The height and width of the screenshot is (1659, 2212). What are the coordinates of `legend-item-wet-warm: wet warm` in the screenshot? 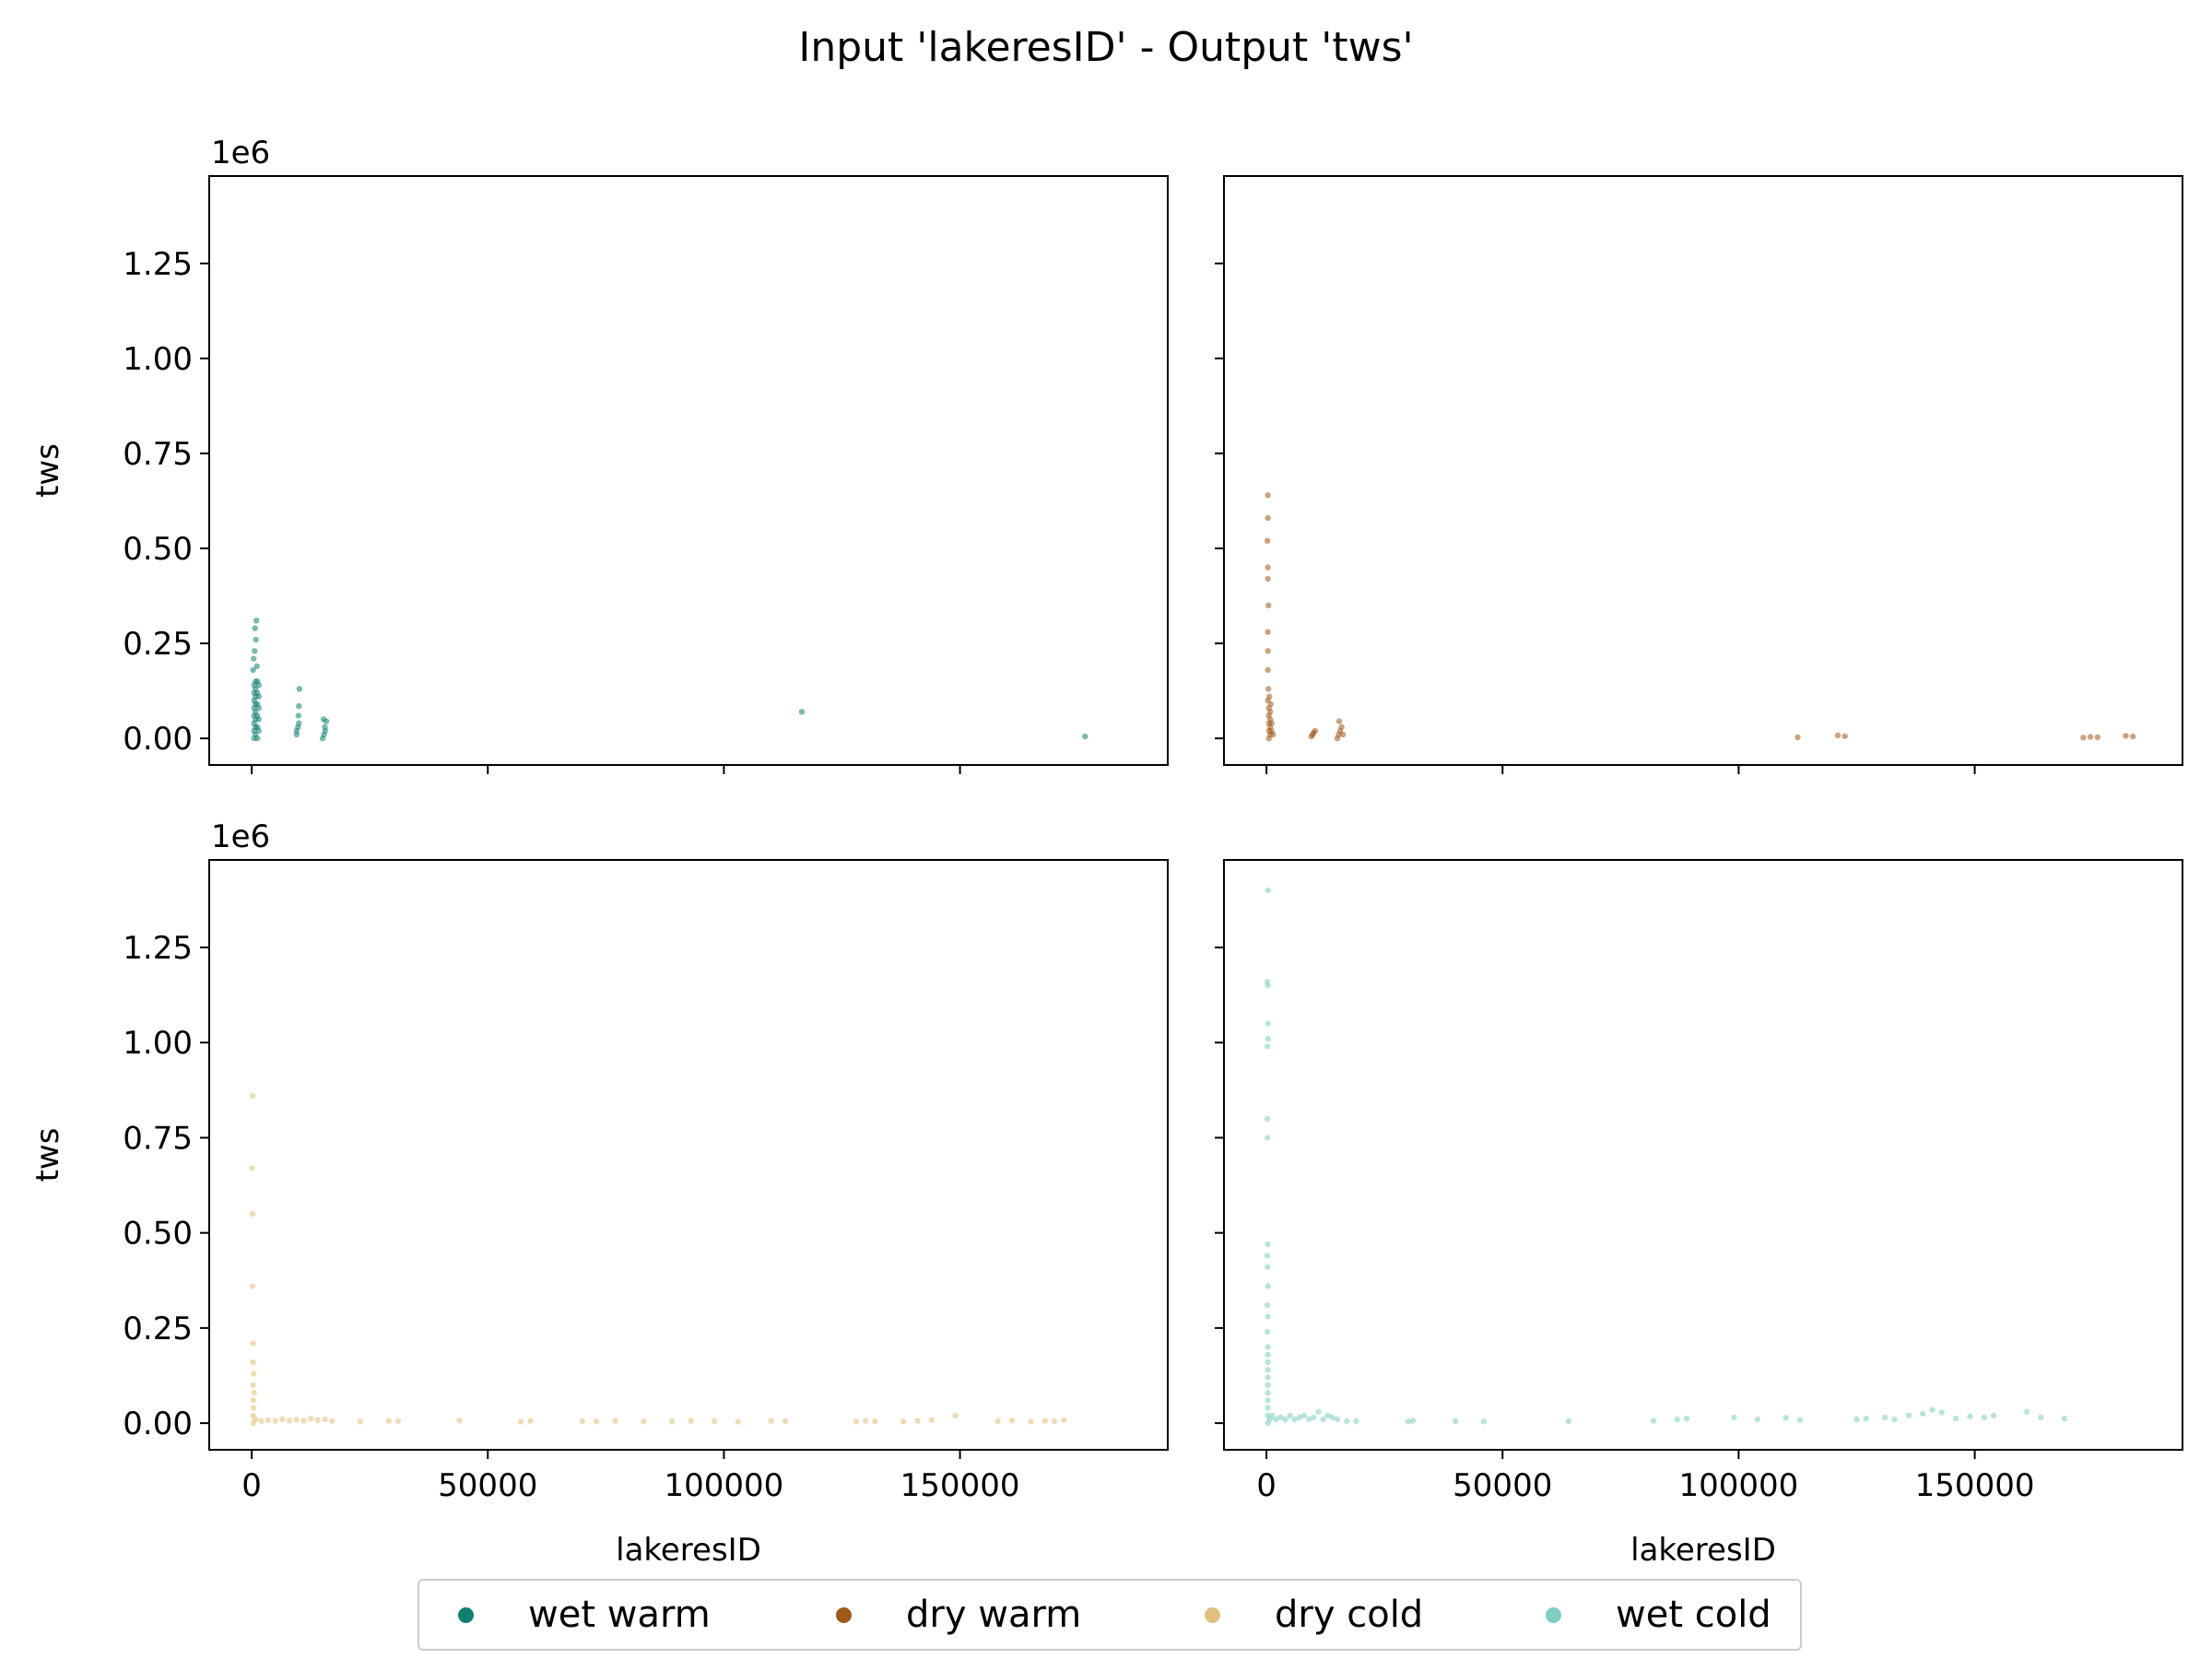 It's located at (584, 1615).